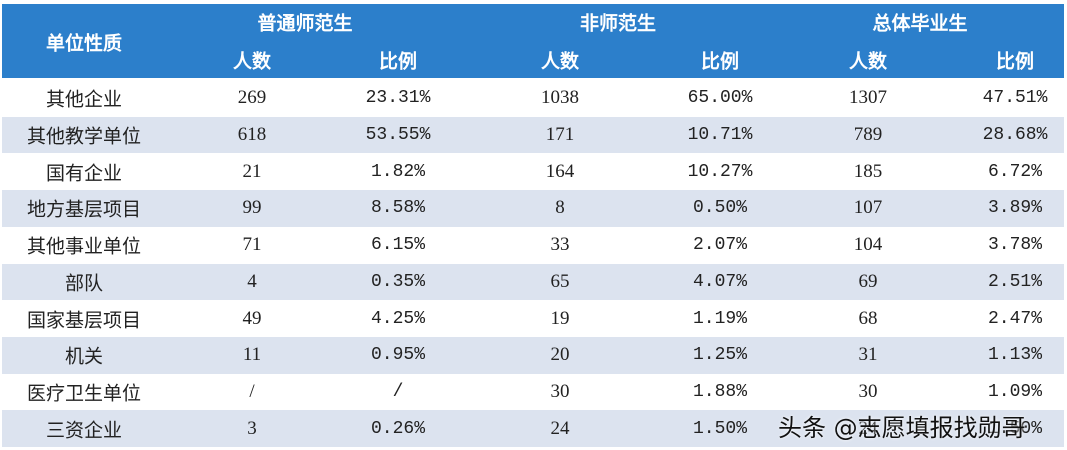 This screenshot has width=1067, height=450. I want to click on row-label: 地方基层项目, so click(84, 210).